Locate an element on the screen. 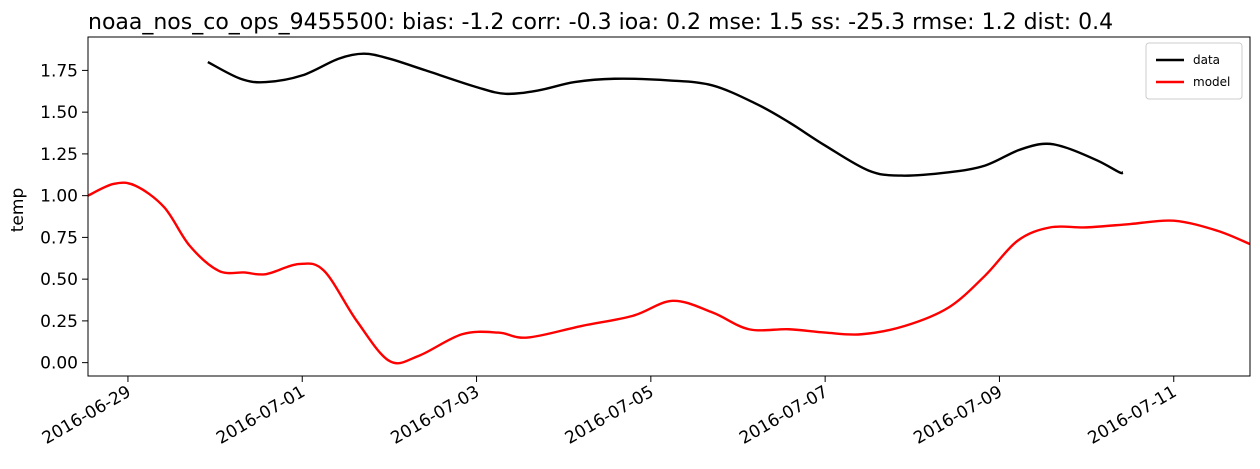 The image size is (1260, 469). y-tick-label: 0.75 is located at coordinates (59, 238).